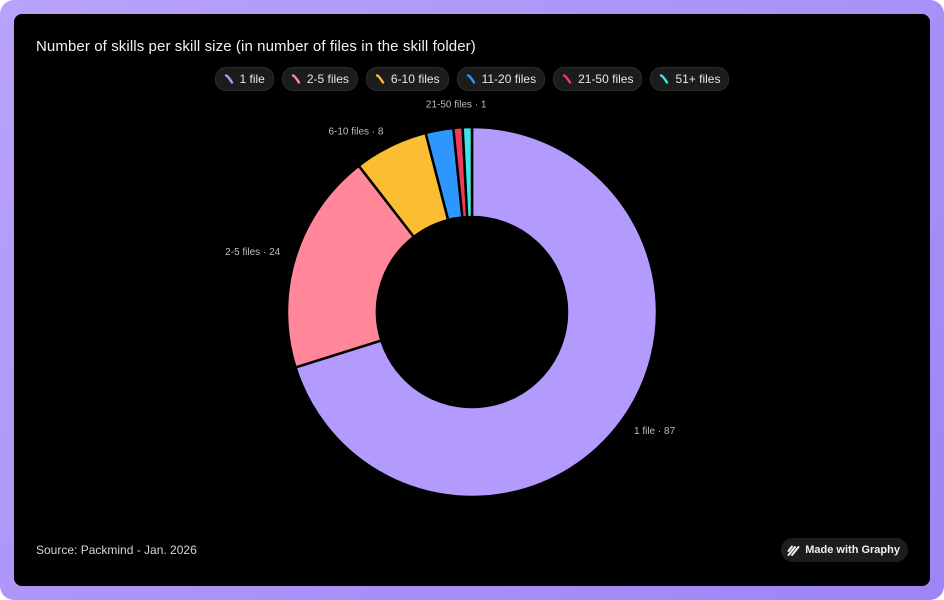 Image resolution: width=944 pixels, height=600 pixels. Describe the element at coordinates (415, 79) in the screenshot. I see `legend-label: 6-10 files` at that location.